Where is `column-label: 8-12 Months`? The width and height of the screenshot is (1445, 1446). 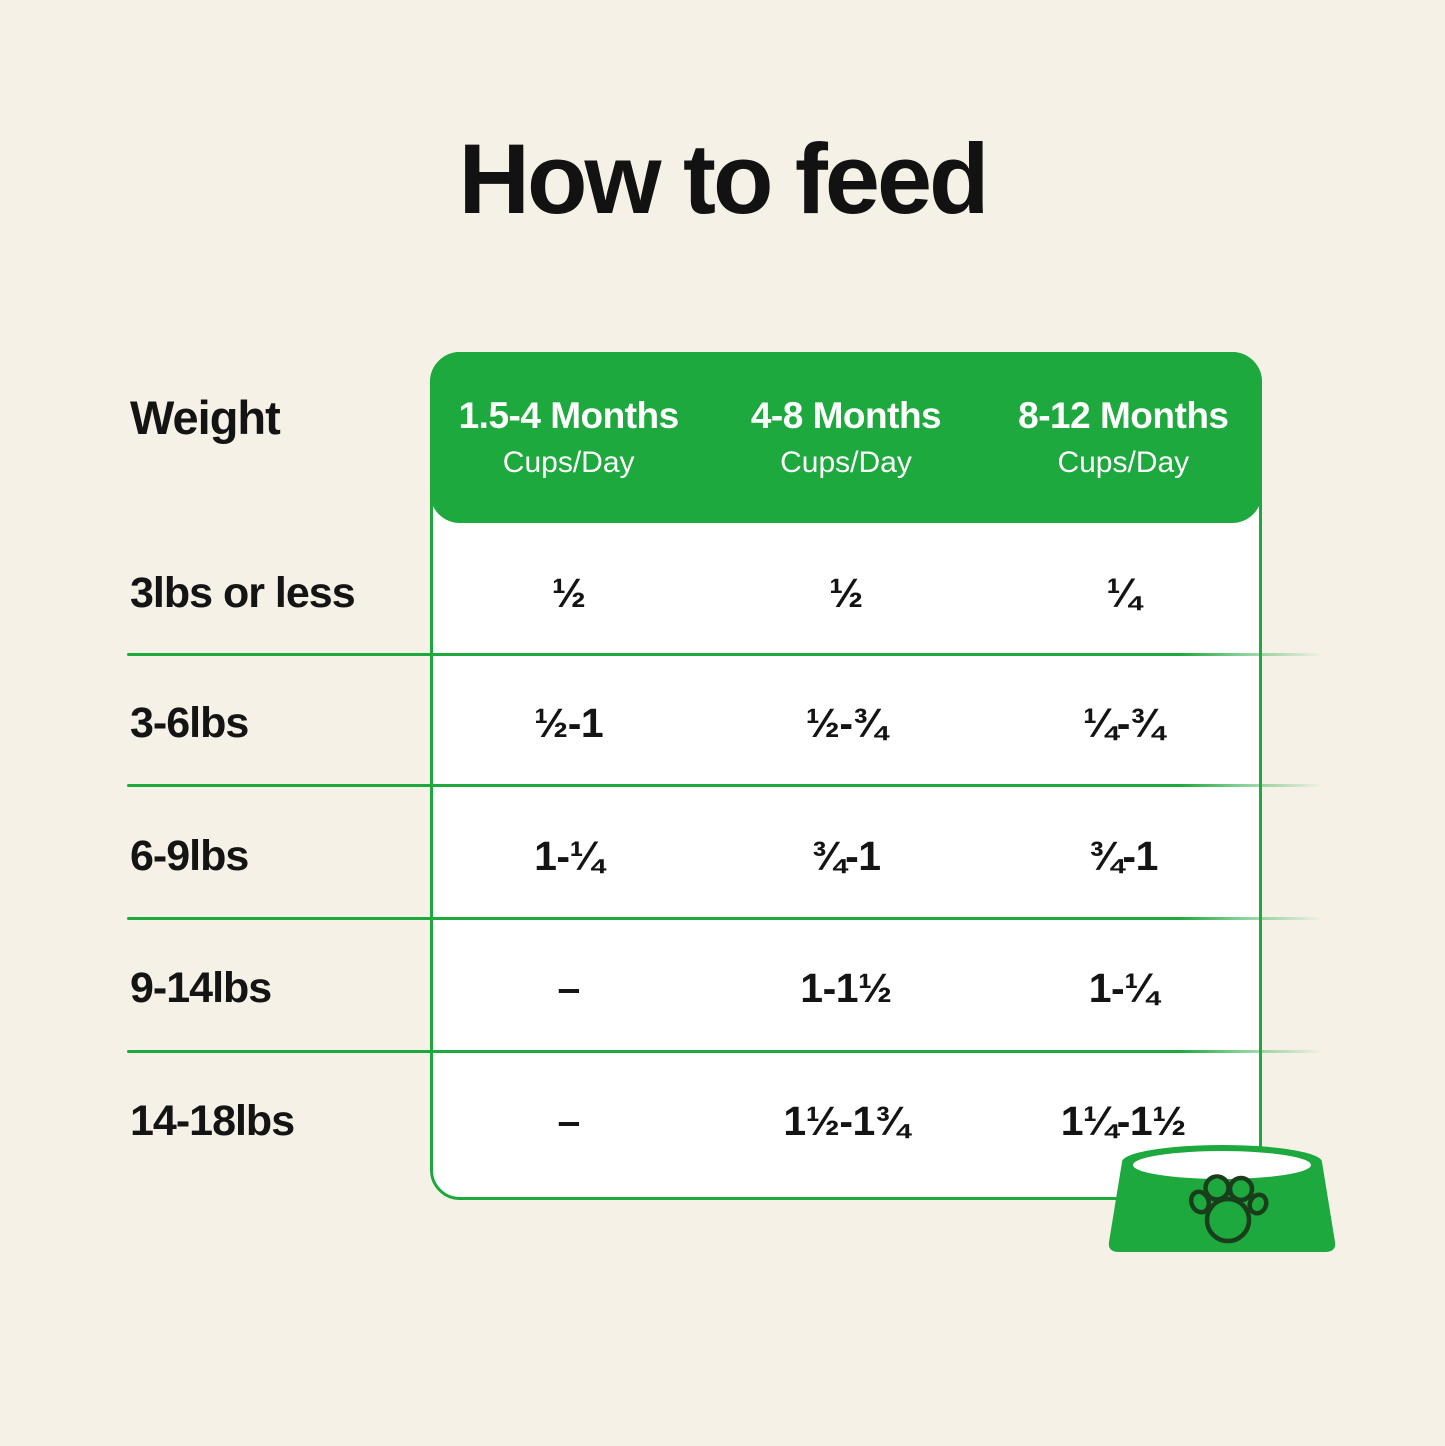
column-label: 8-12 Months is located at coordinates (1123, 415).